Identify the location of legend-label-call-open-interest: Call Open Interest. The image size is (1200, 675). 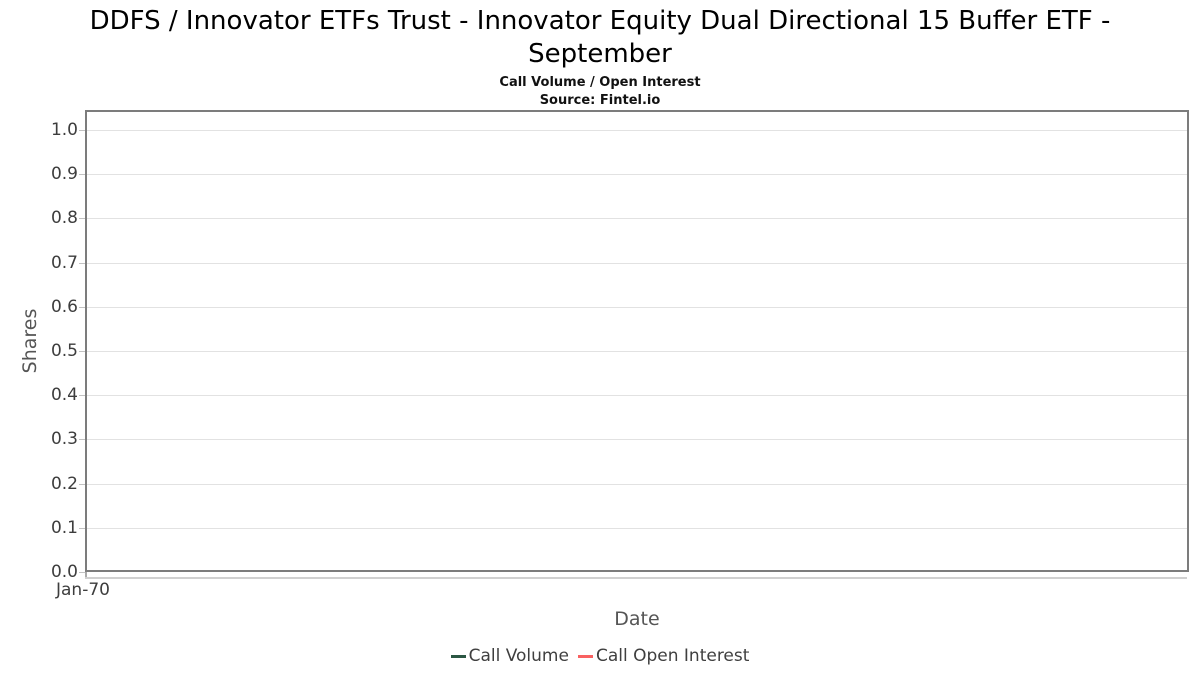
(672, 656).